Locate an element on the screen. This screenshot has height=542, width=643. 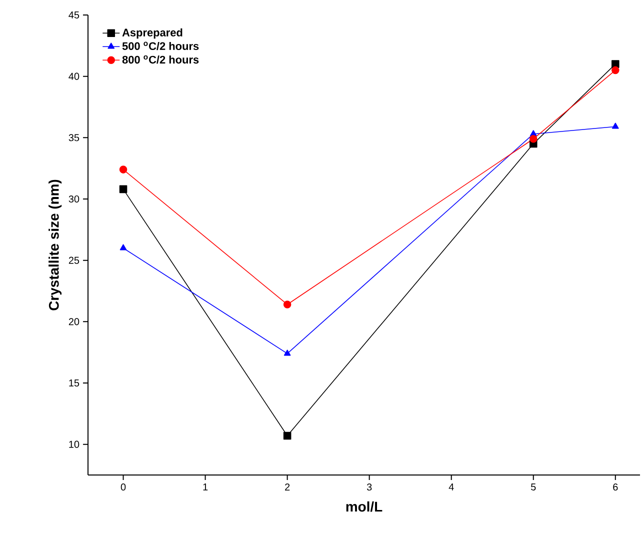
x-axis-title: mol/L is located at coordinates (364, 506).